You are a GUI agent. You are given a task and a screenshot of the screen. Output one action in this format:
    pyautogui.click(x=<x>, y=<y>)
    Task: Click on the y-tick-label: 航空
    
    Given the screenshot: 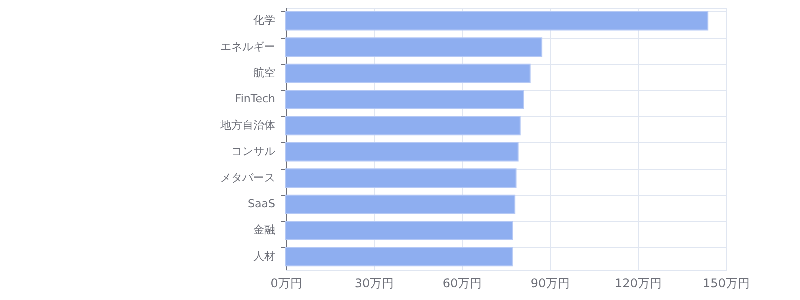 What is the action you would take?
    pyautogui.click(x=265, y=73)
    